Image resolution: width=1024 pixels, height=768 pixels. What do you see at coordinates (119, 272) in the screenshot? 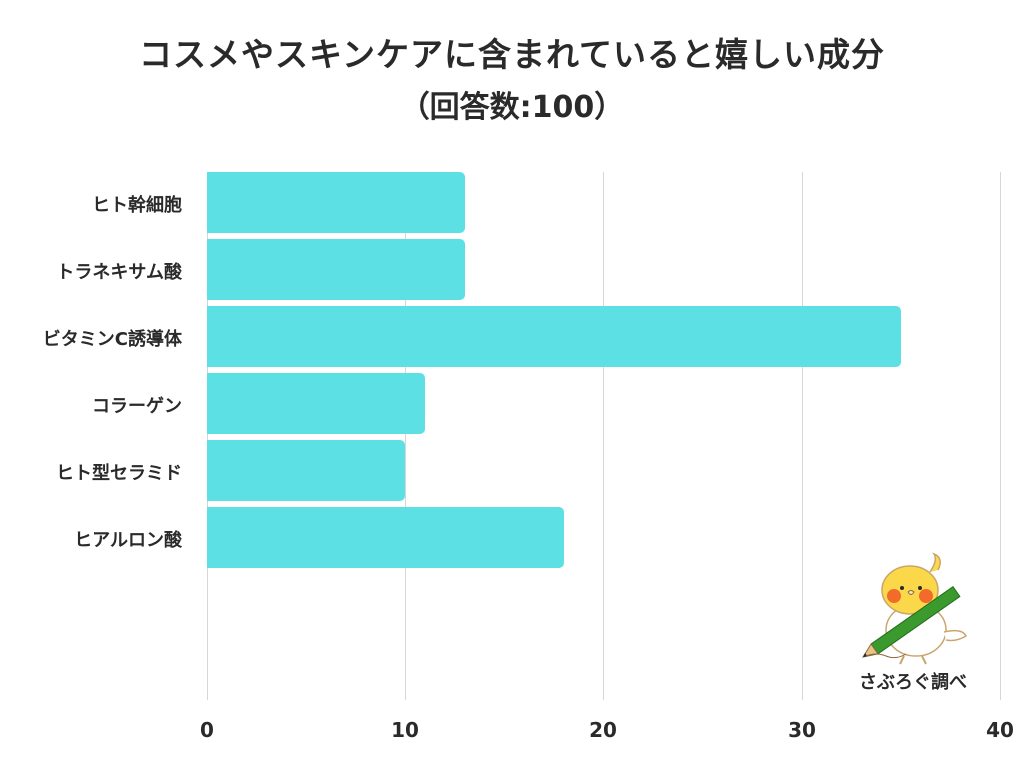
I see `category-label: トラネキサム酸` at bounding box center [119, 272].